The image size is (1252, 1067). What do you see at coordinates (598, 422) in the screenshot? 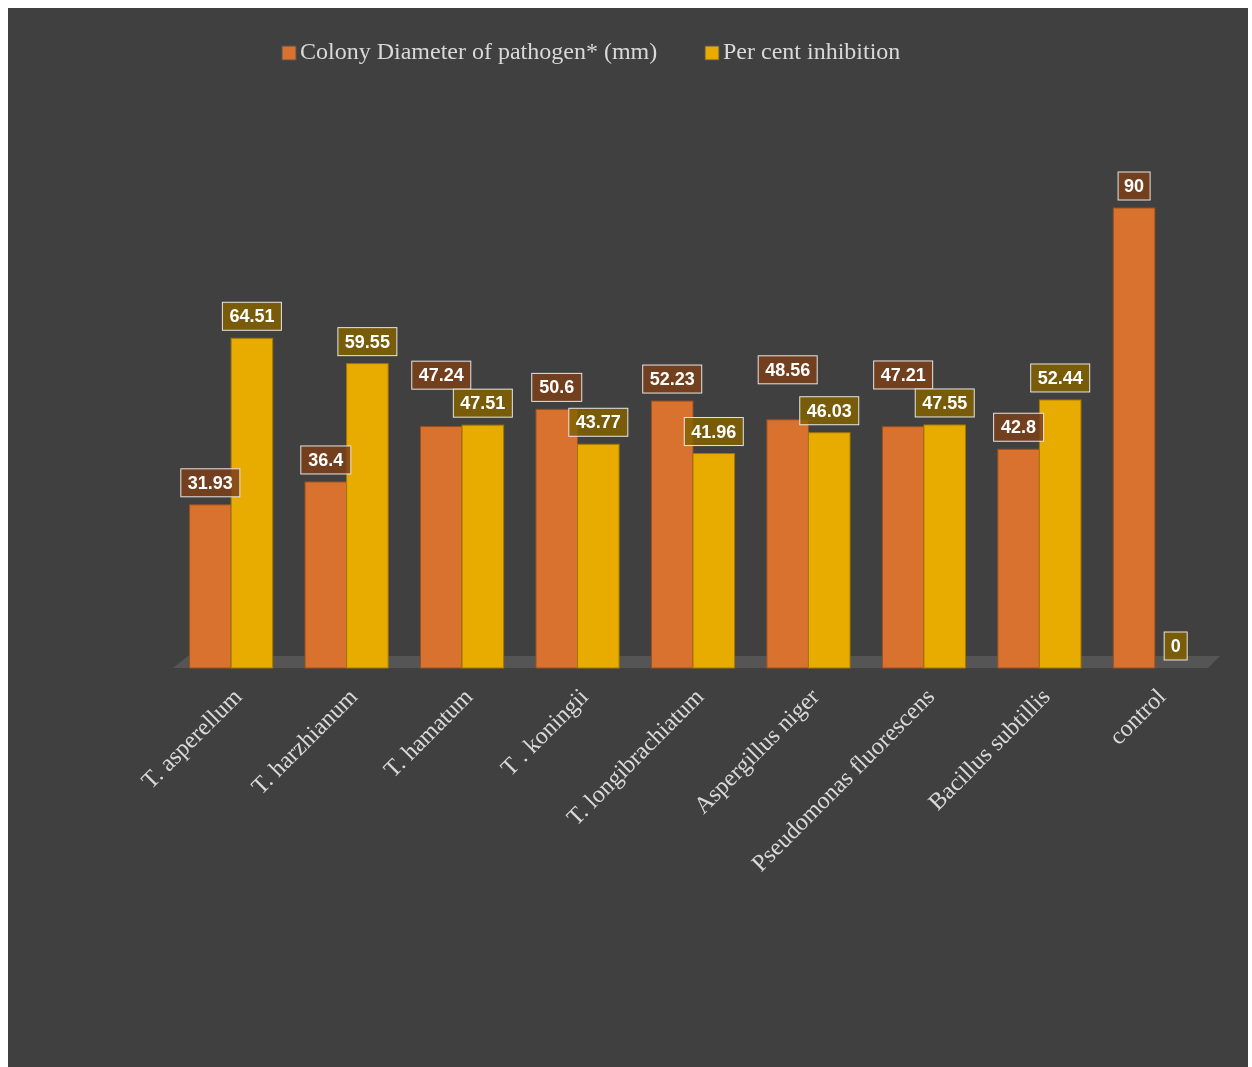
I see `data-label: 43.77` at bounding box center [598, 422].